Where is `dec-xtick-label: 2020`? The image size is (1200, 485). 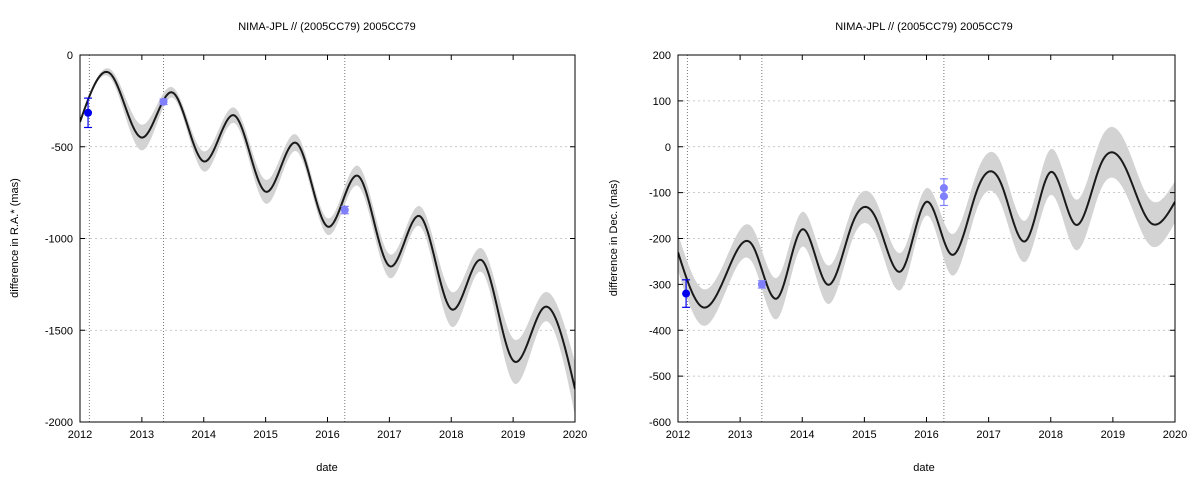
dec-xtick-label: 2020 is located at coordinates (1175, 435).